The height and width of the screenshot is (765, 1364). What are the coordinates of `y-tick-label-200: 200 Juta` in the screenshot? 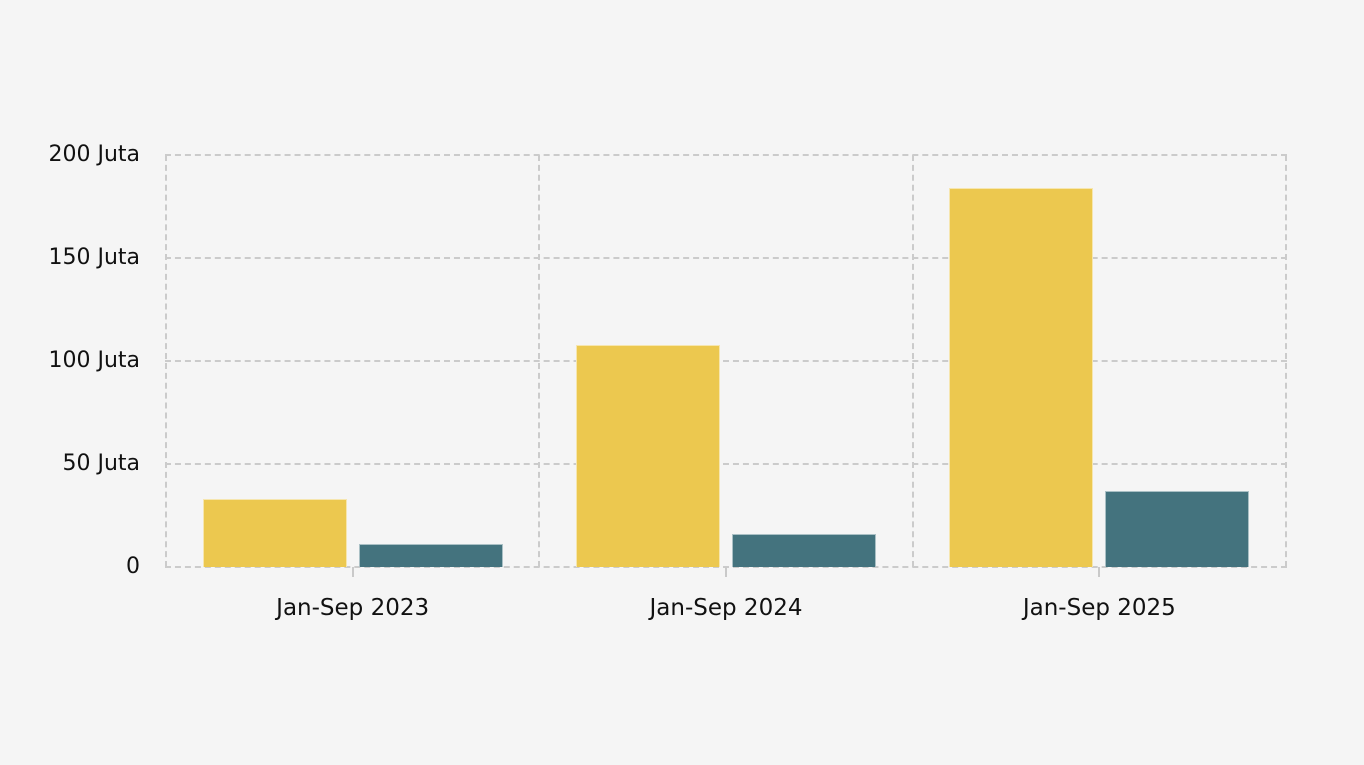 It's located at (94, 154).